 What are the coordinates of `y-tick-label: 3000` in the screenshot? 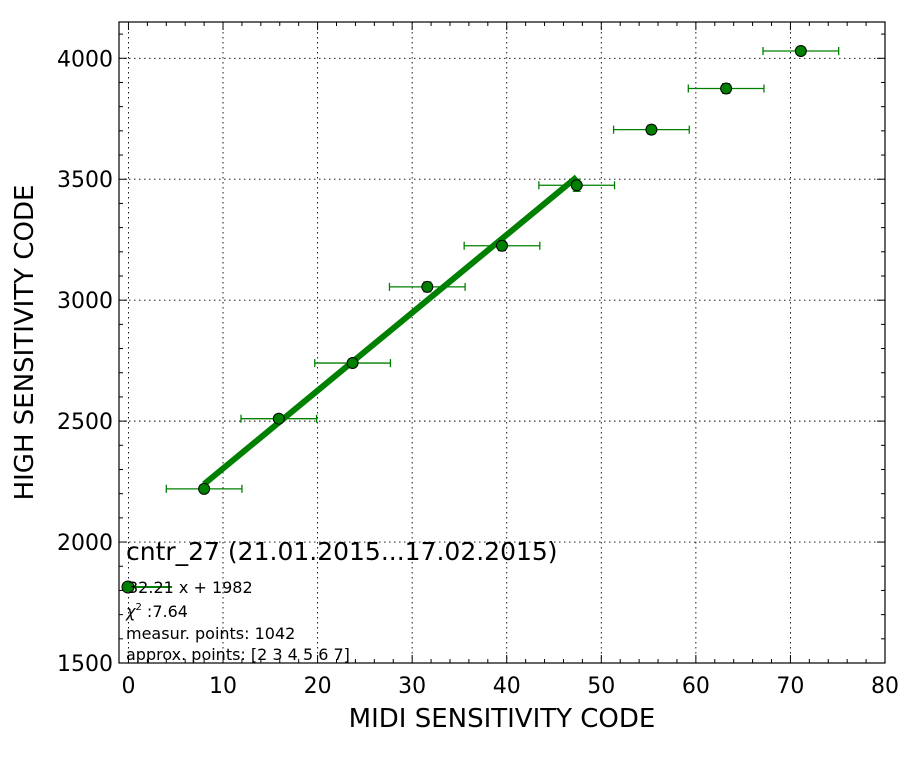 It's located at (85, 301).